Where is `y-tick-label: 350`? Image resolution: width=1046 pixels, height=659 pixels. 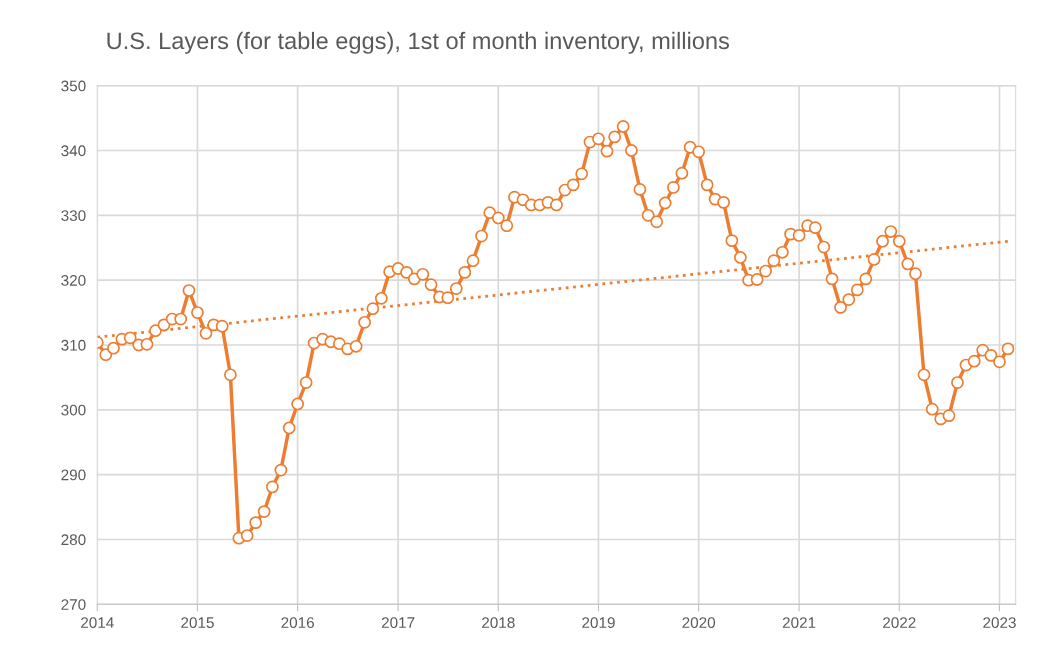 y-tick-label: 350 is located at coordinates (73, 86).